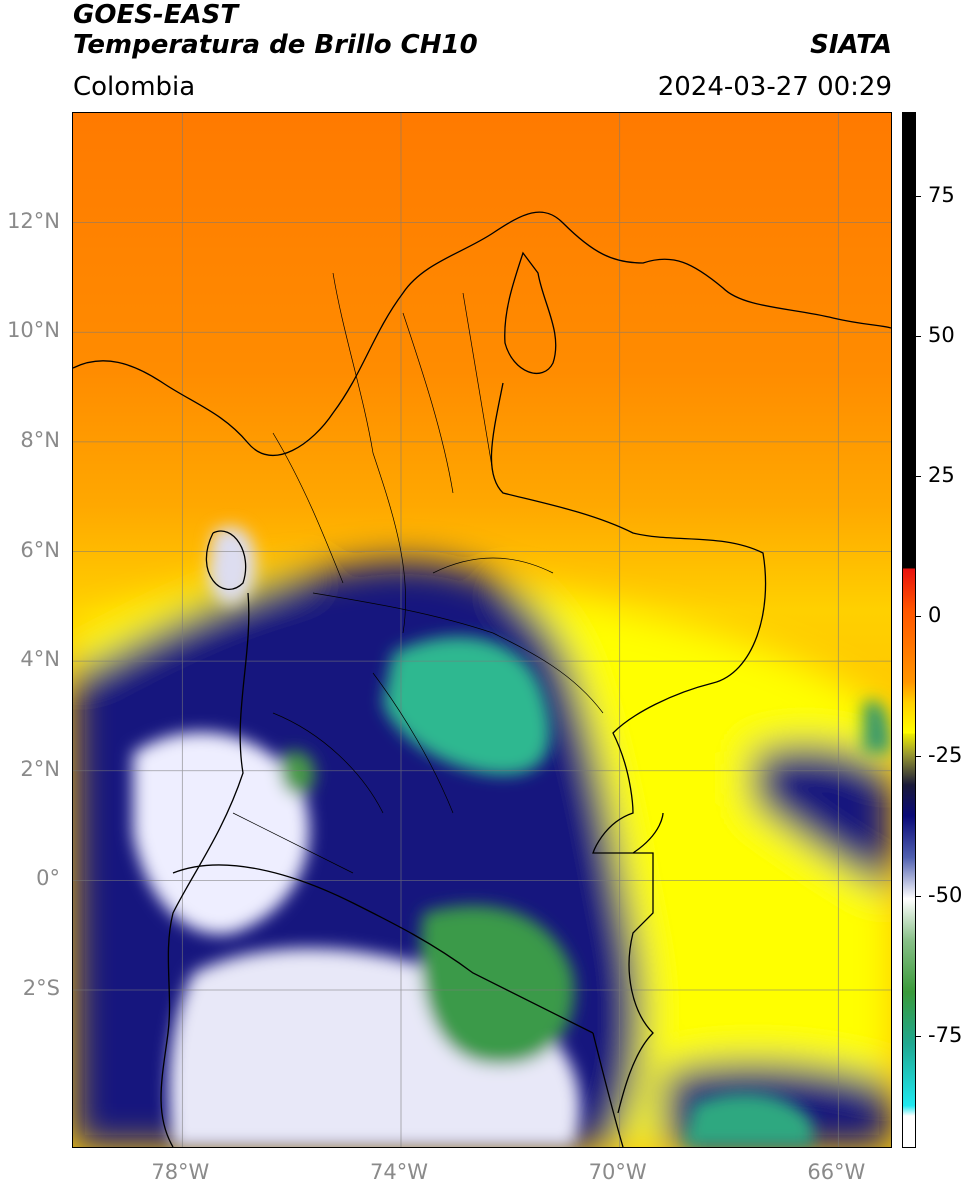  Describe the element at coordinates (617, 1172) in the screenshot. I see `lon-tick-label: 70°W` at that location.